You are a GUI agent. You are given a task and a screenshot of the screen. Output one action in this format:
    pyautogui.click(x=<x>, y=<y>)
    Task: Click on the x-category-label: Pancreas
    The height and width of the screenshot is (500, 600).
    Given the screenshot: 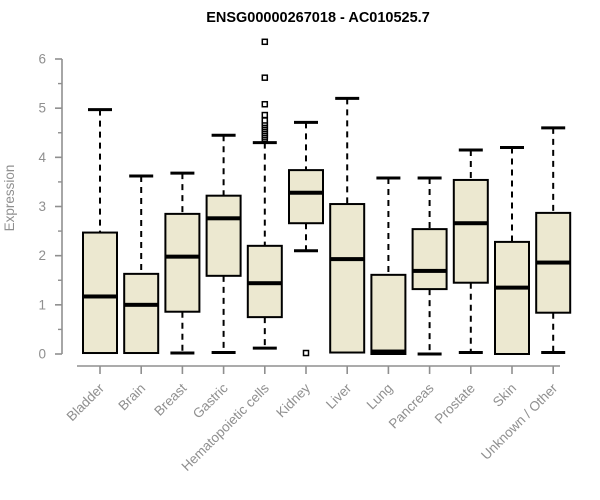 What is the action you would take?
    pyautogui.click(x=411, y=405)
    